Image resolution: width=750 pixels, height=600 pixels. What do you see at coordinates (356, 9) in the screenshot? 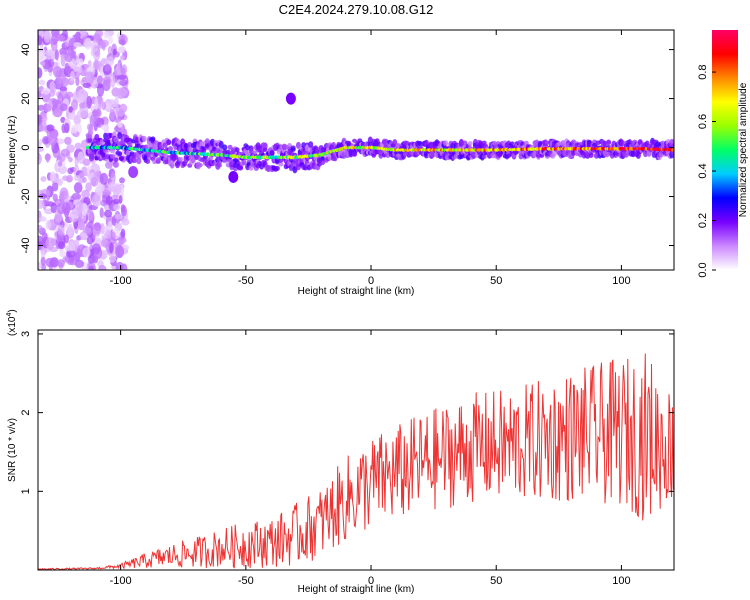
I see `chart-title: C2E4.2024.279.10.08.G12` at bounding box center [356, 9].